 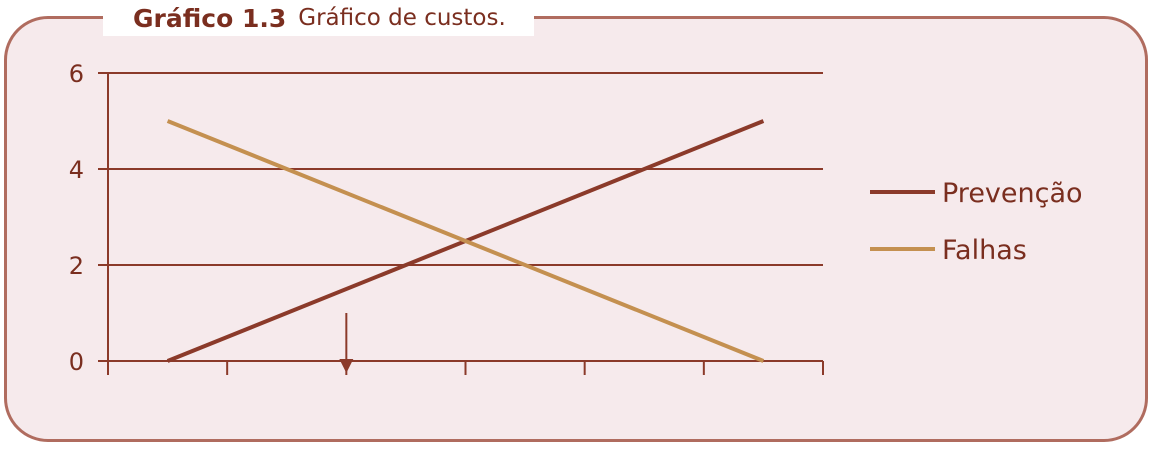 I want to click on legend-label-prevencao: Prevenção, so click(x=1012, y=193).